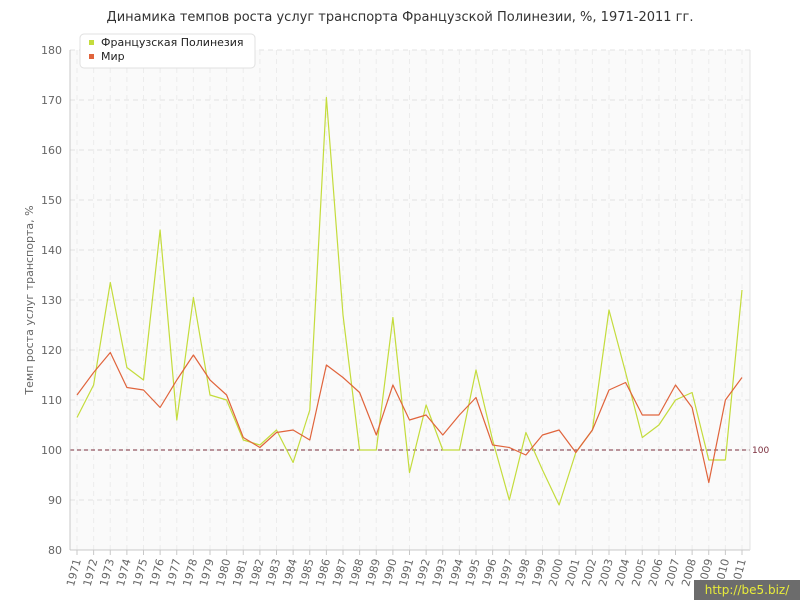  What do you see at coordinates (51, 450) in the screenshot?
I see `y-tick-label: 100` at bounding box center [51, 450].